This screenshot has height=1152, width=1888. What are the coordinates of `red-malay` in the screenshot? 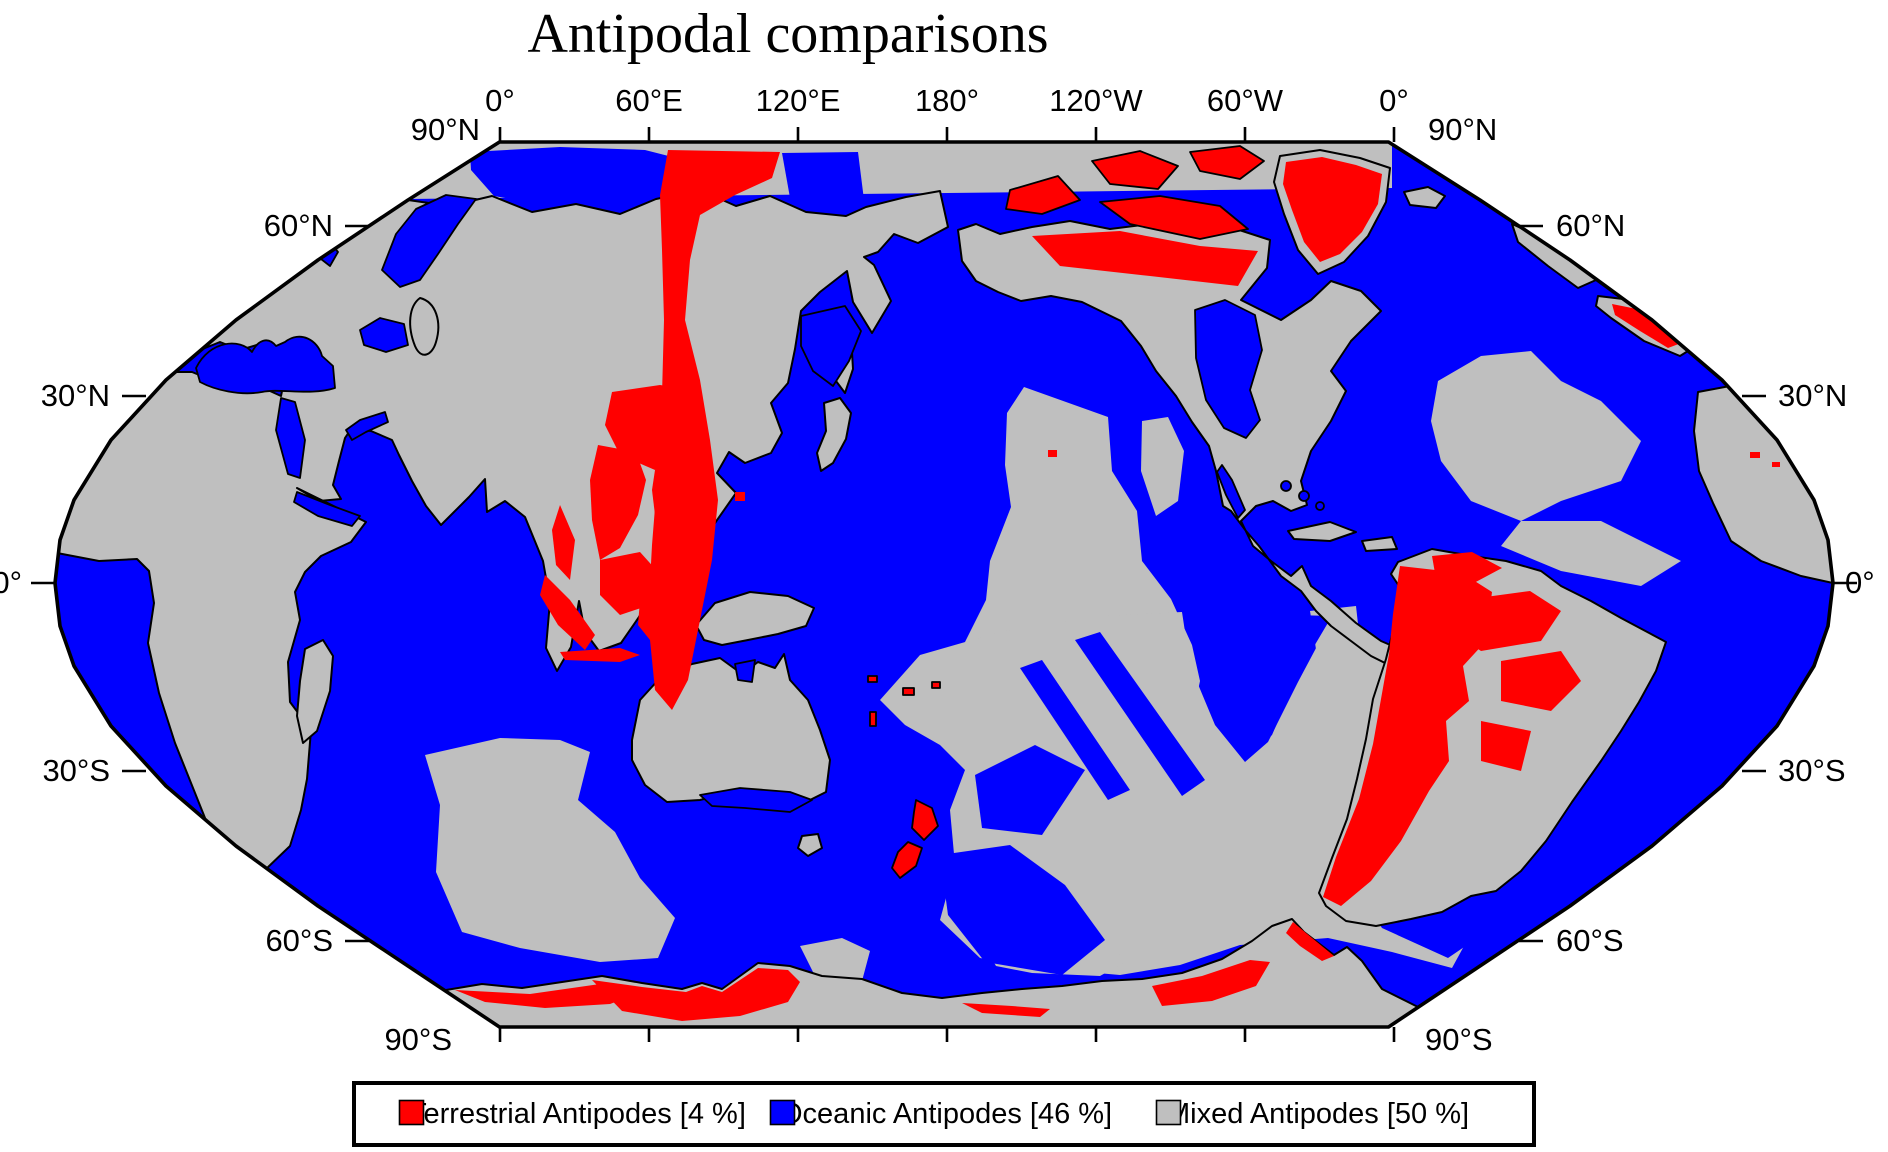 It's located at (563, 542).